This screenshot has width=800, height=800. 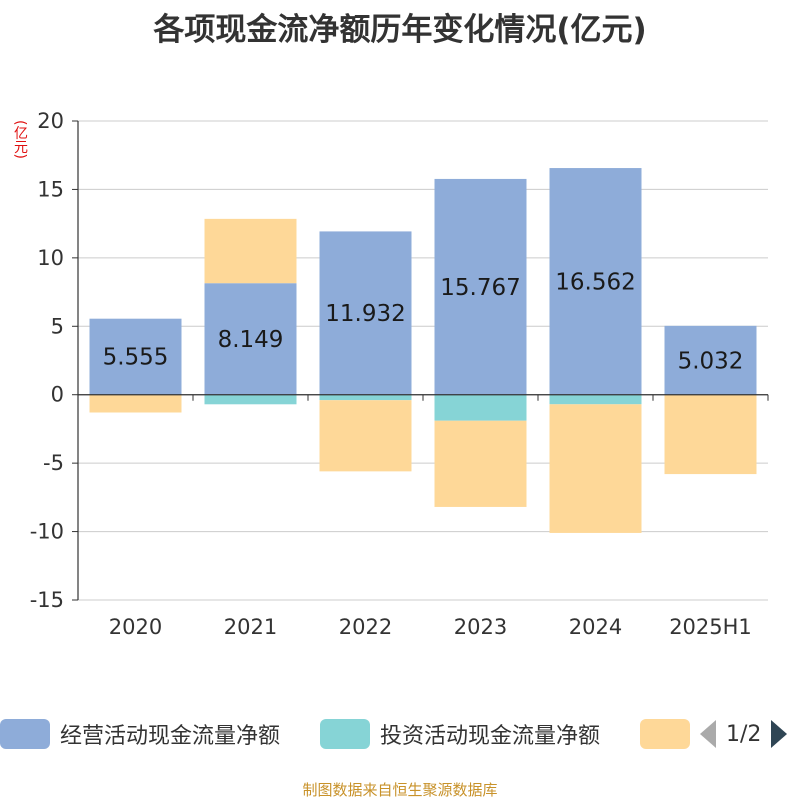 I want to click on y-tick-label: -10, so click(x=47, y=532).